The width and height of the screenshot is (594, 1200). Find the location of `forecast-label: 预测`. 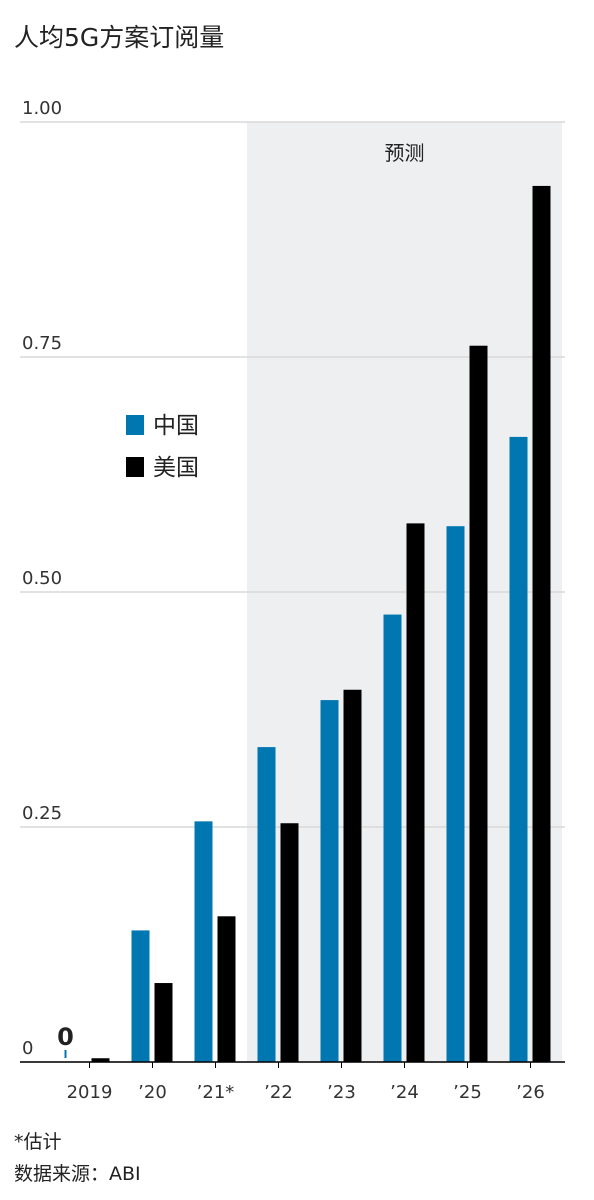

forecast-label: 预测 is located at coordinates (405, 153).